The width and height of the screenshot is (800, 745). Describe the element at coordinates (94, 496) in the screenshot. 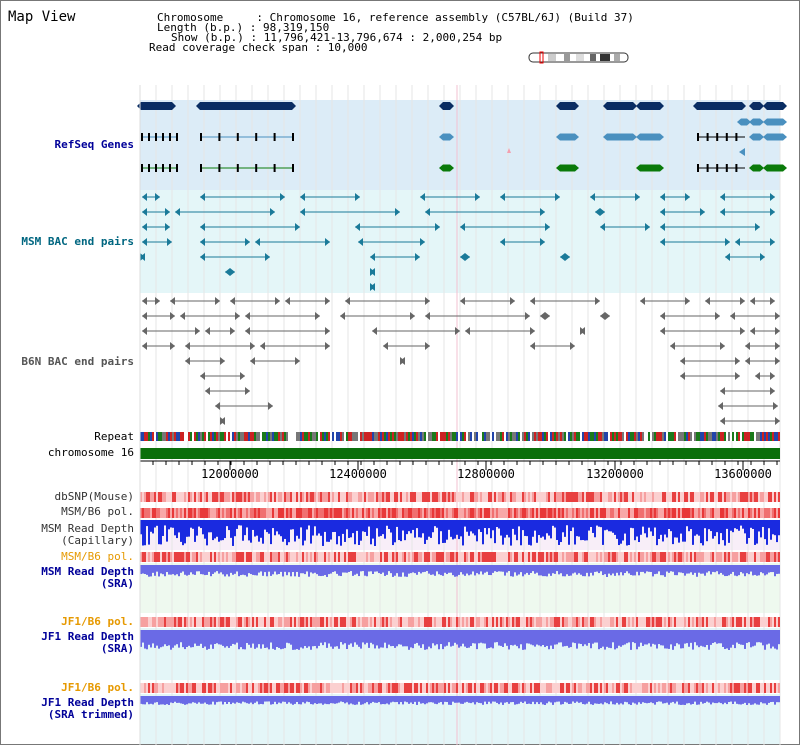

I see `track-label-dbsnp: dbSNP(Mouse)` at that location.